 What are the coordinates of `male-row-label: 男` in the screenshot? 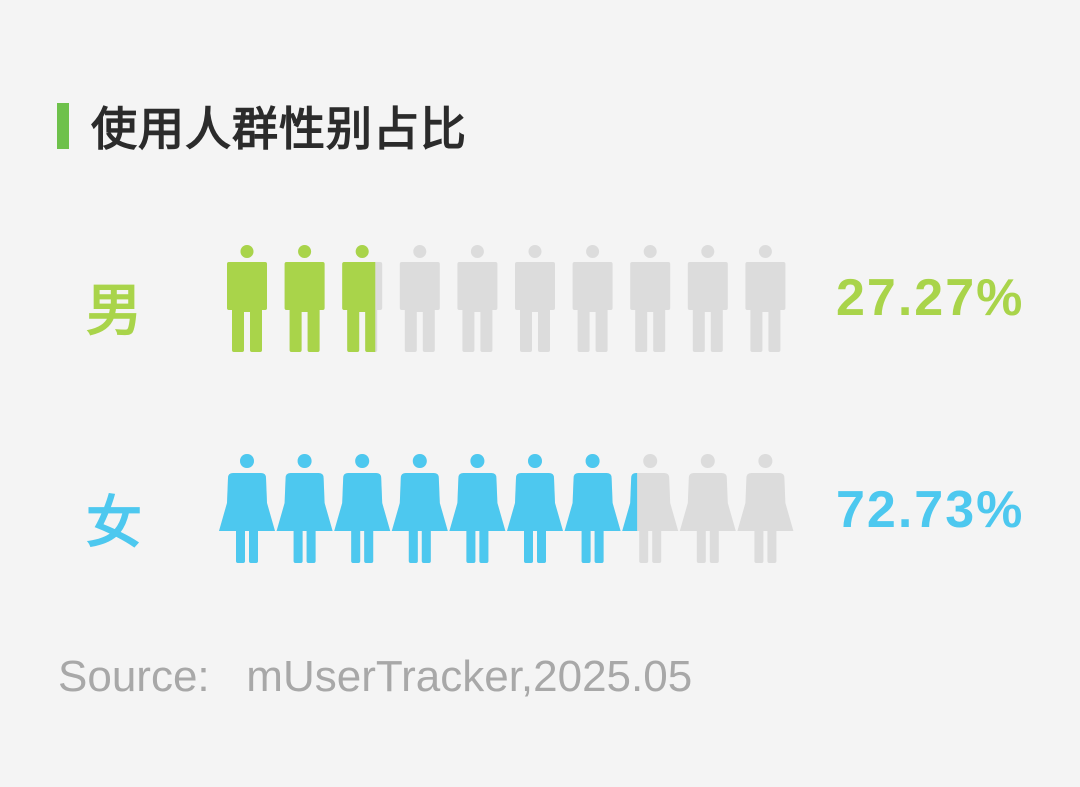 It's located at (114, 311).